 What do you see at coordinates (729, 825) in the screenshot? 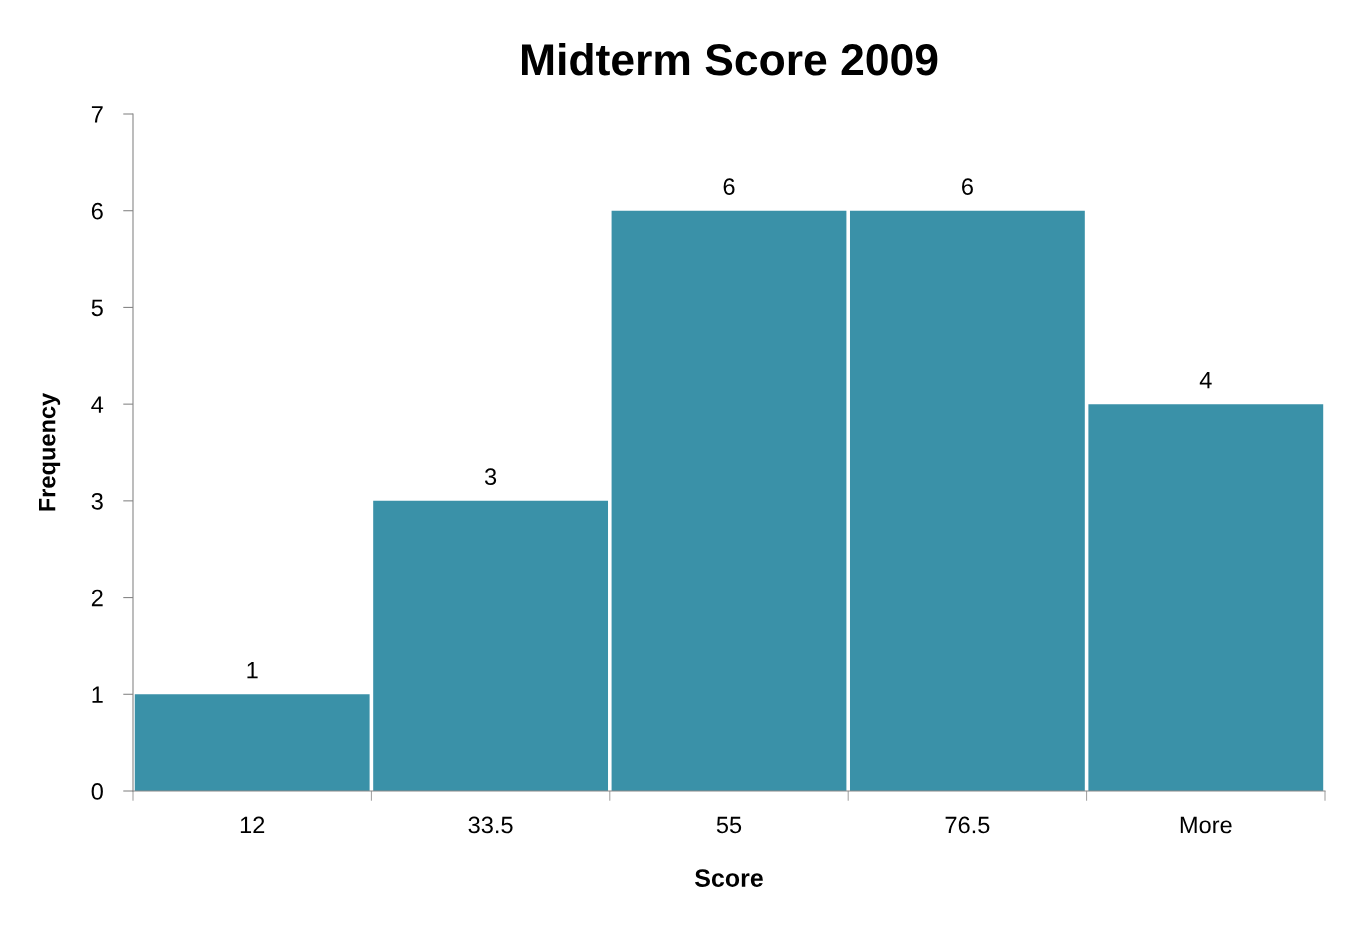
I see `x-tick-label: 55` at bounding box center [729, 825].